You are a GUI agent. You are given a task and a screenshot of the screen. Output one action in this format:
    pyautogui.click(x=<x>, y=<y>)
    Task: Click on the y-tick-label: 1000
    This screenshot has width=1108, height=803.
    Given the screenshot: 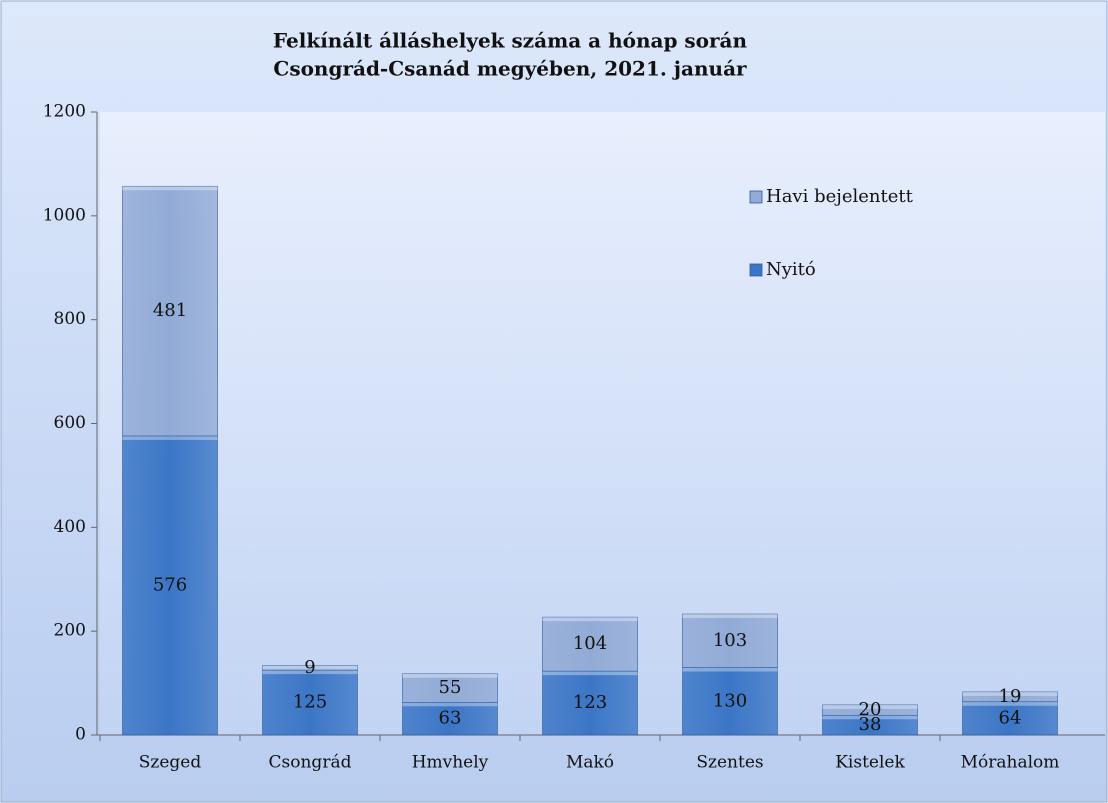 What is the action you would take?
    pyautogui.click(x=64, y=215)
    